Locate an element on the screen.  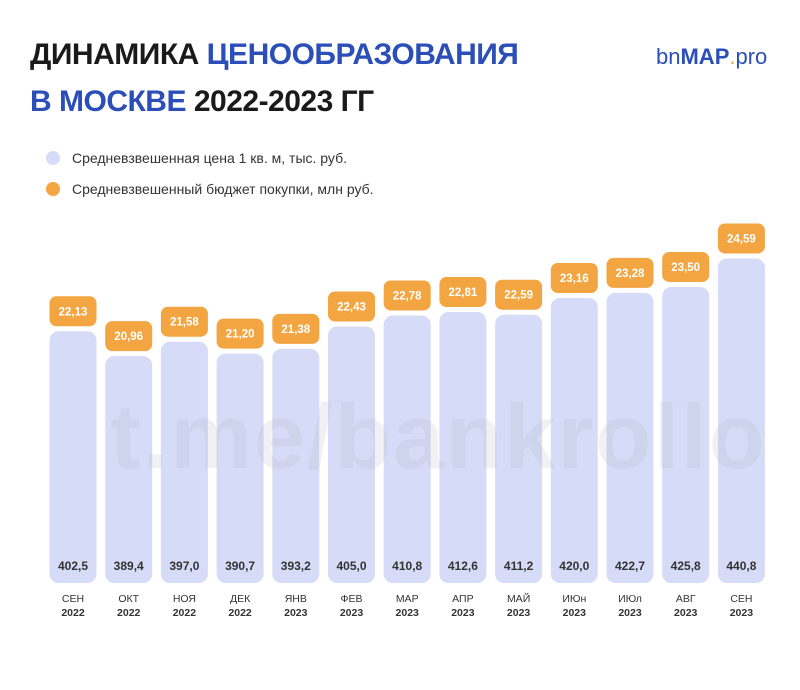
month-label: ОКТ is located at coordinates (128, 599).